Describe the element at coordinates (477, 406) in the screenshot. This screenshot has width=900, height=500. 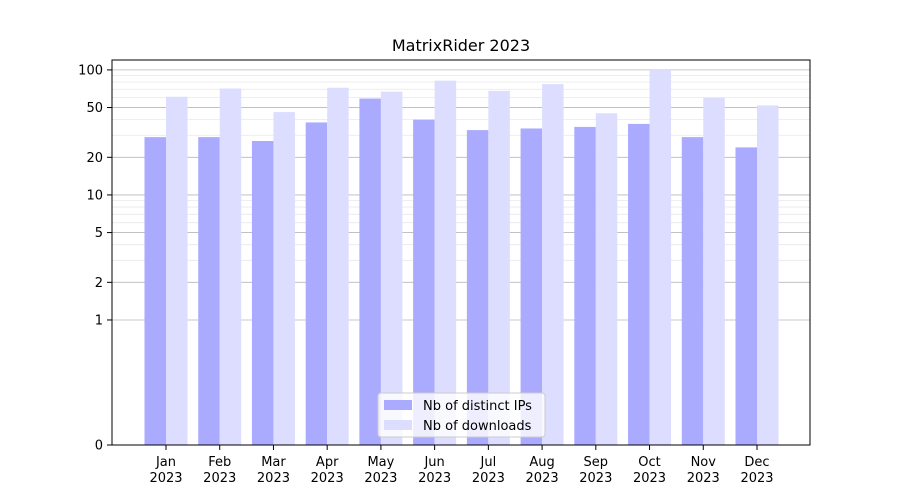
I see `legend-entry-label: Nb of distinct IPs` at that location.